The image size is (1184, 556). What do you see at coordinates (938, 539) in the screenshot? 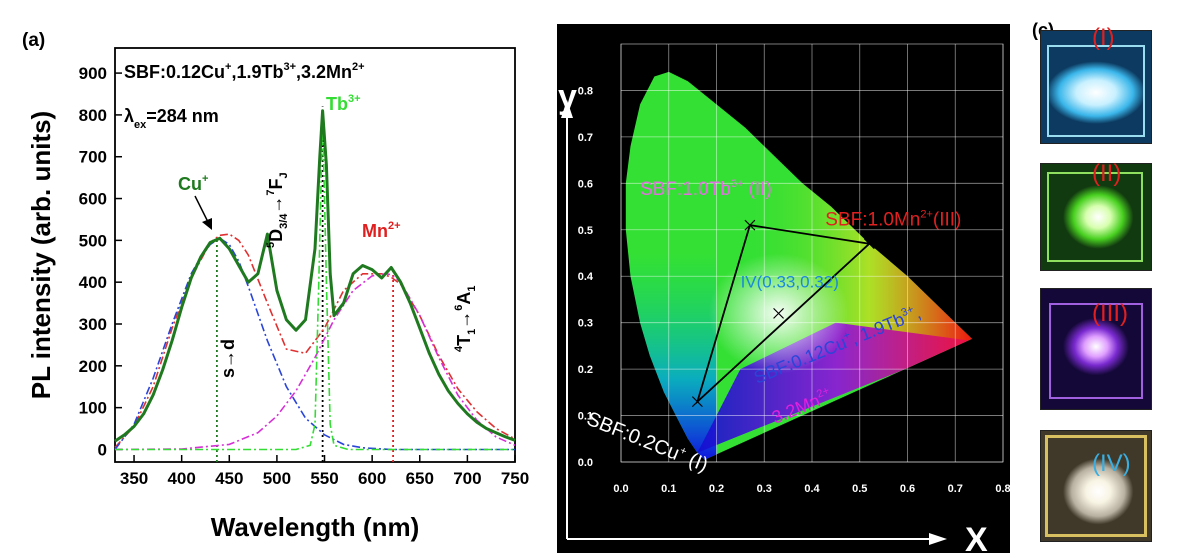
I see `x-axis-arrow-head` at bounding box center [938, 539].